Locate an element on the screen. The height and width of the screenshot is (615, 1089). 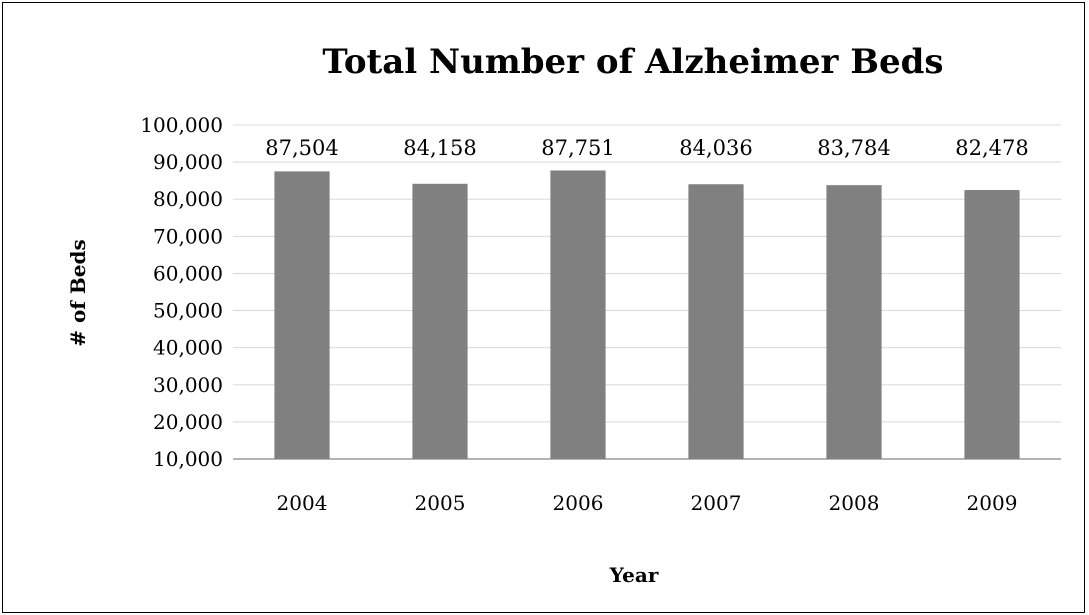
x-tick-label: 2005 is located at coordinates (440, 503).